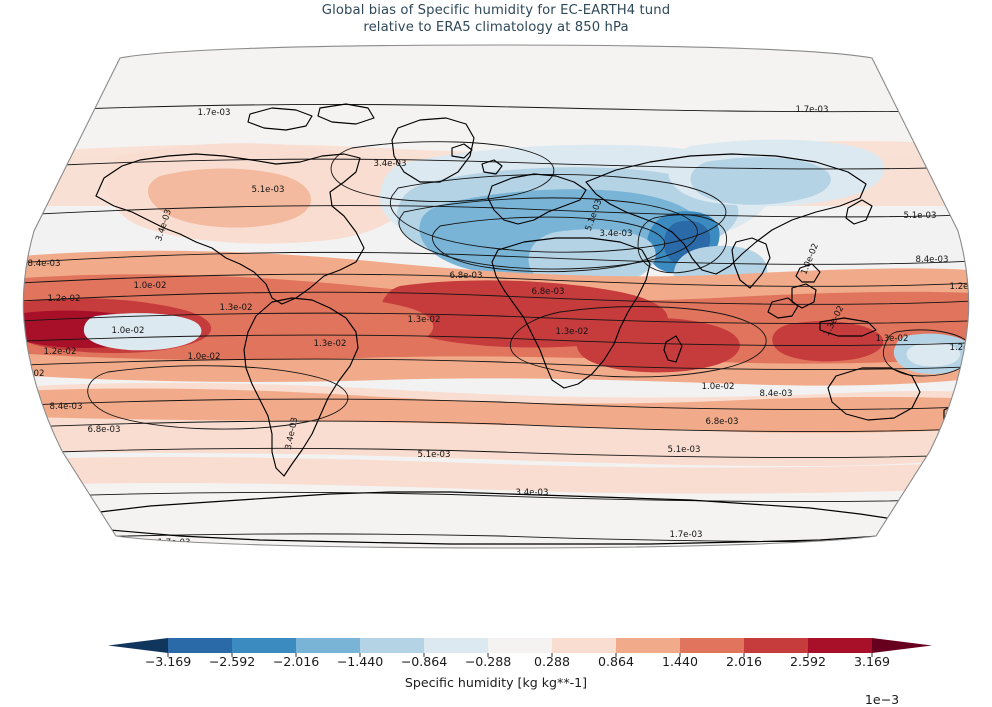 The height and width of the screenshot is (707, 992). What do you see at coordinates (920, 216) in the screenshot?
I see `contour-label-5.1e-03-ne: 5.1e-03` at bounding box center [920, 216].